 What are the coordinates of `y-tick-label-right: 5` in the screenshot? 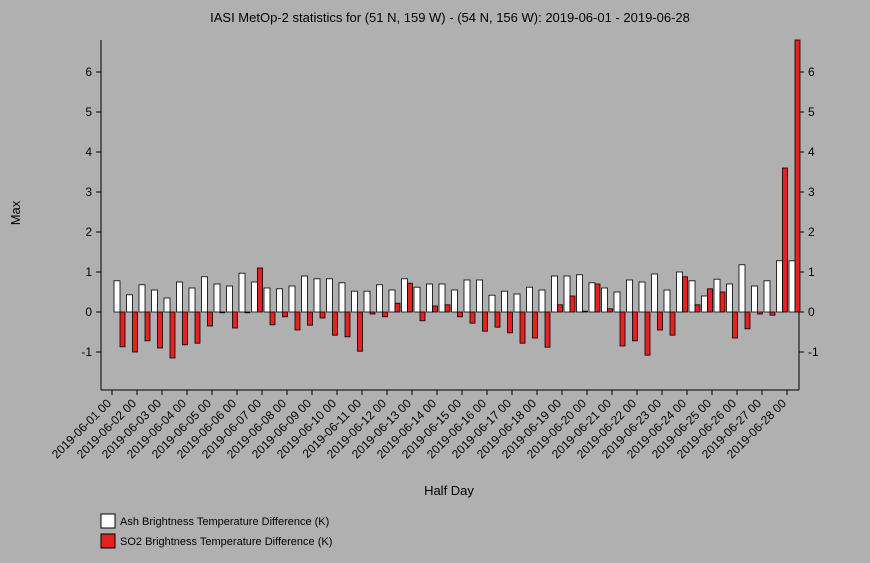 It's located at (811, 112).